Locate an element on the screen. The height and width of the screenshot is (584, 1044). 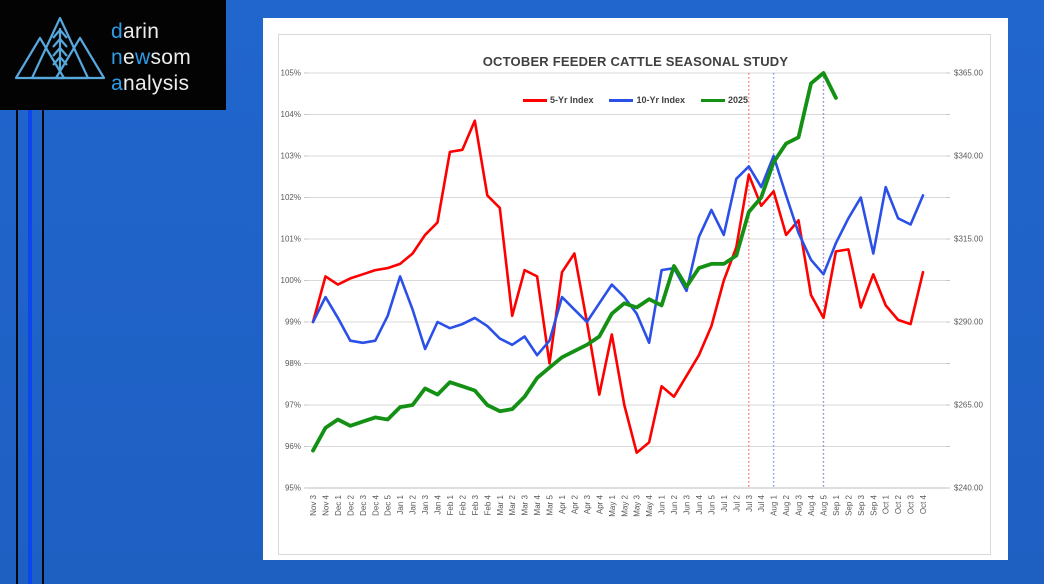
svg-text: Sep 3 is located at coordinates (861, 504).